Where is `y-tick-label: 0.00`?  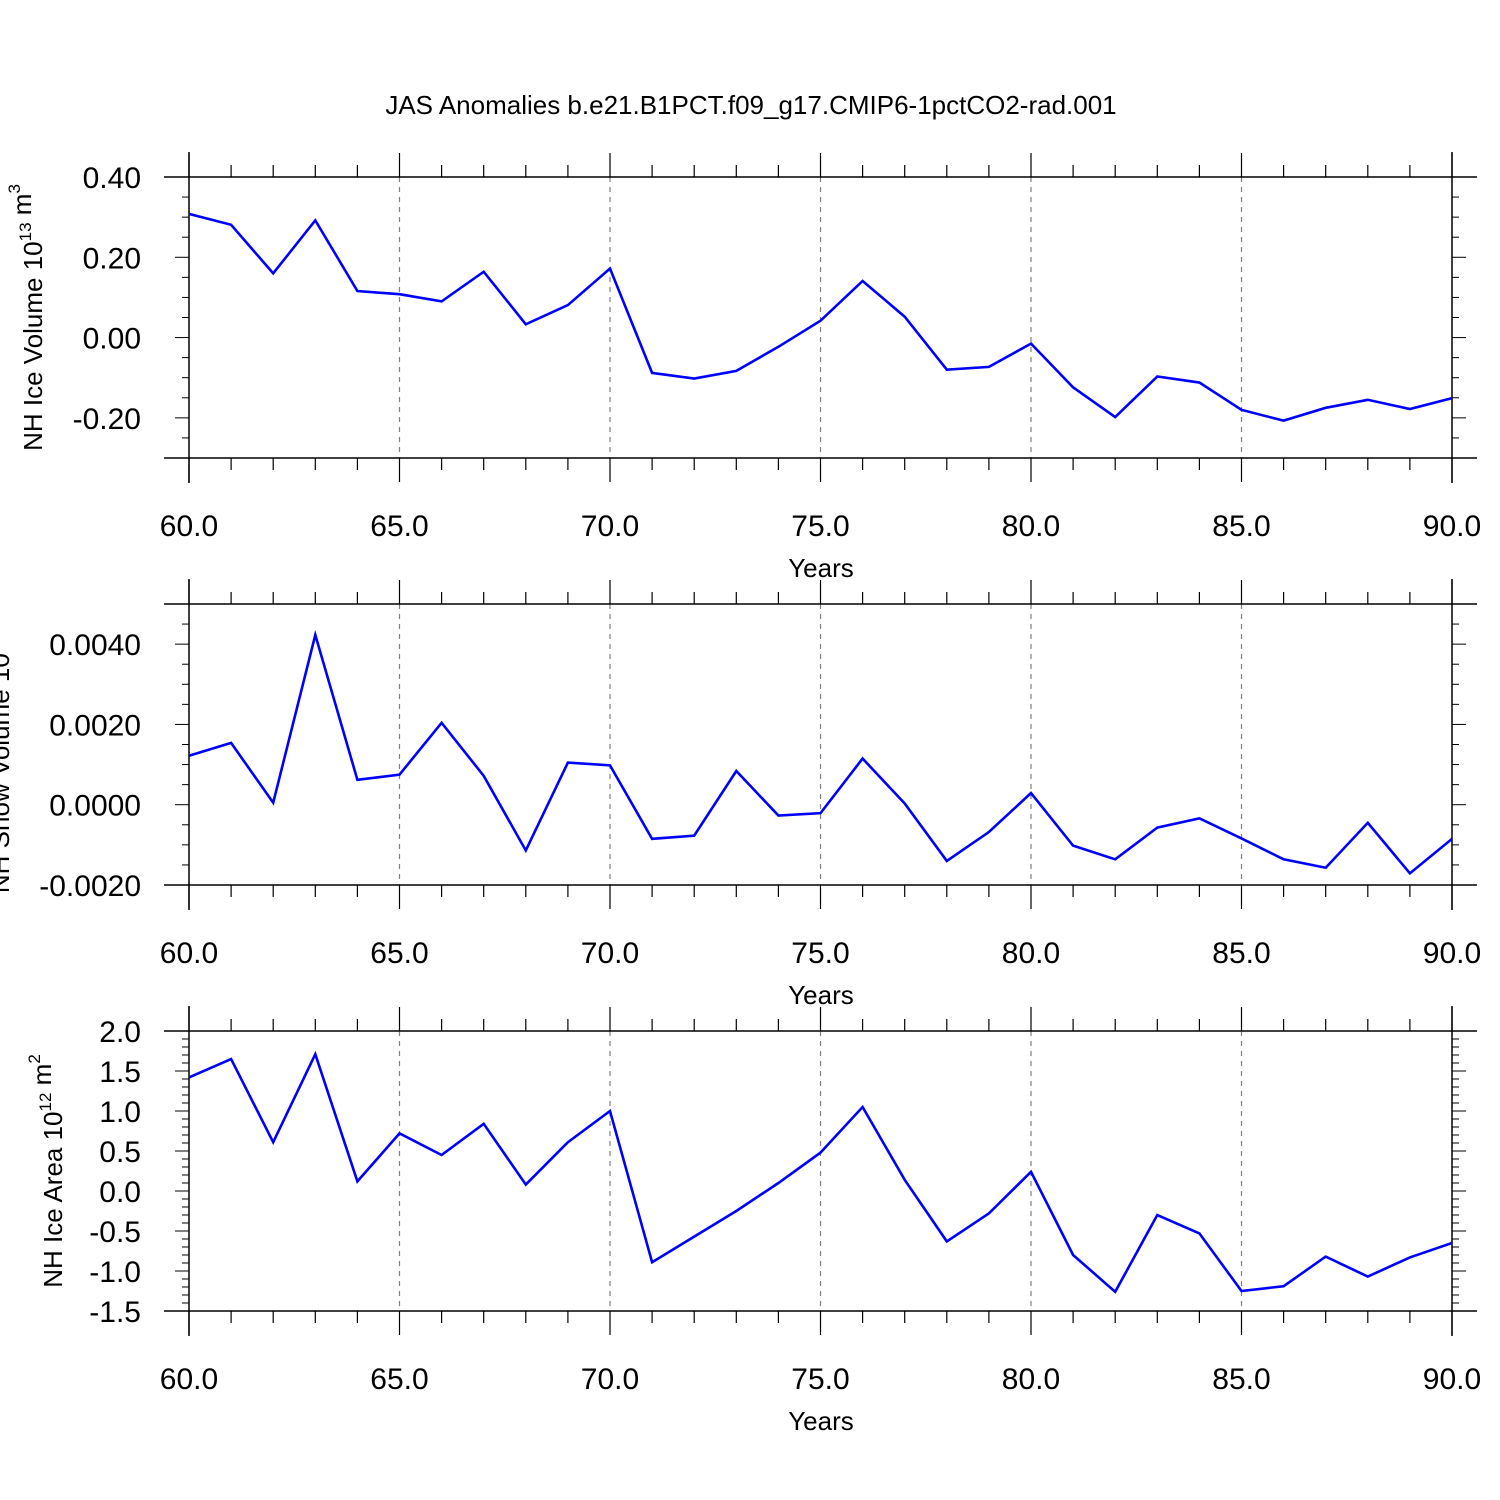
y-tick-label: 0.00 is located at coordinates (112, 339).